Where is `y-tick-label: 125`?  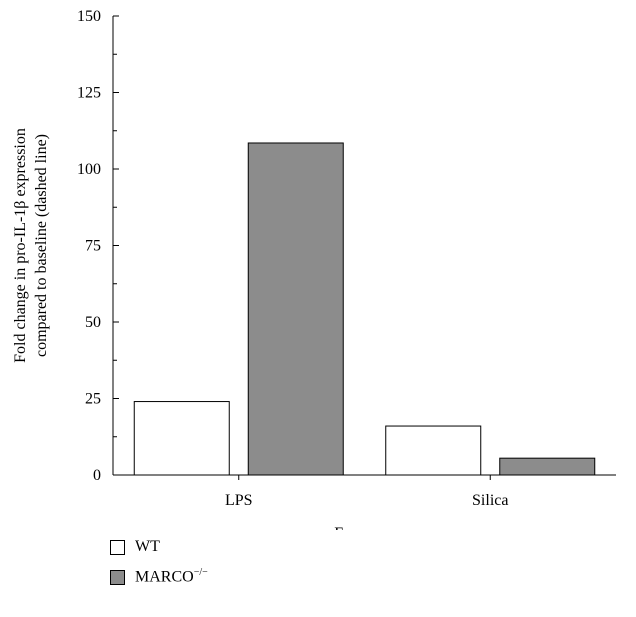 y-tick-label: 125 is located at coordinates (89, 93).